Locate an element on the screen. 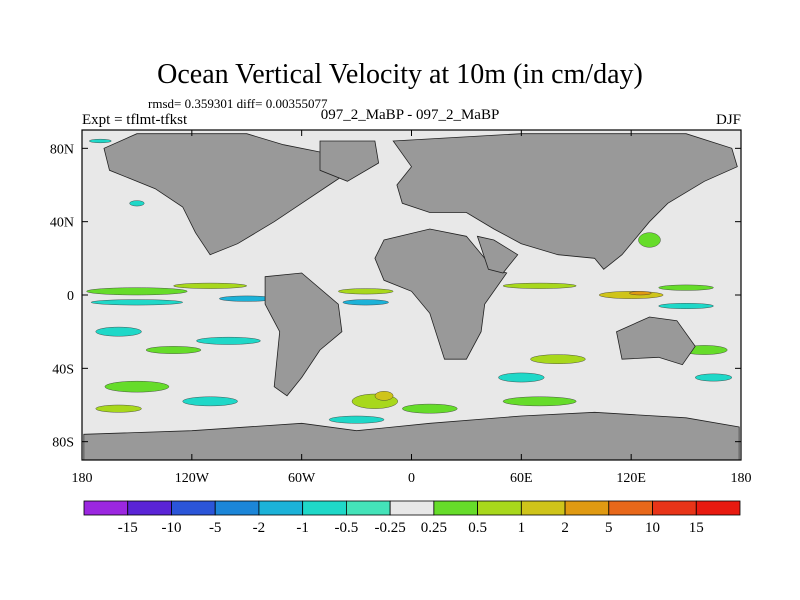 This screenshot has height=600, width=800. land-eurasia is located at coordinates (565, 201).